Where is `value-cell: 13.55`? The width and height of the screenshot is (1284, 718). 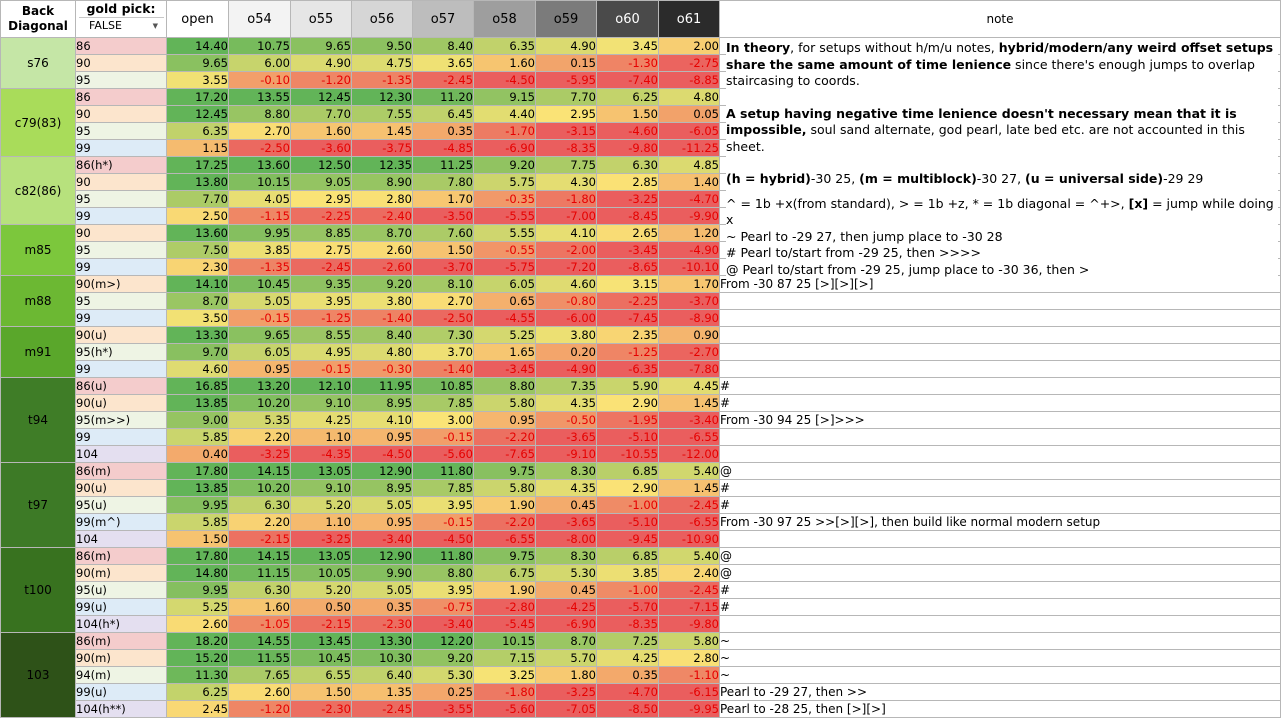
value-cell: 13.55 is located at coordinates (259, 97).